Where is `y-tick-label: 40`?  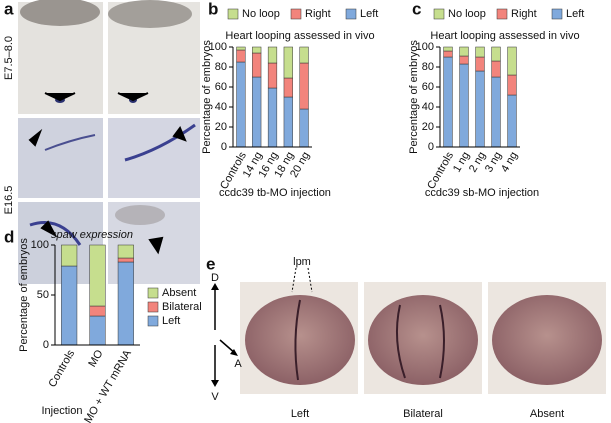 y-tick-label: 40 is located at coordinates (221, 107).